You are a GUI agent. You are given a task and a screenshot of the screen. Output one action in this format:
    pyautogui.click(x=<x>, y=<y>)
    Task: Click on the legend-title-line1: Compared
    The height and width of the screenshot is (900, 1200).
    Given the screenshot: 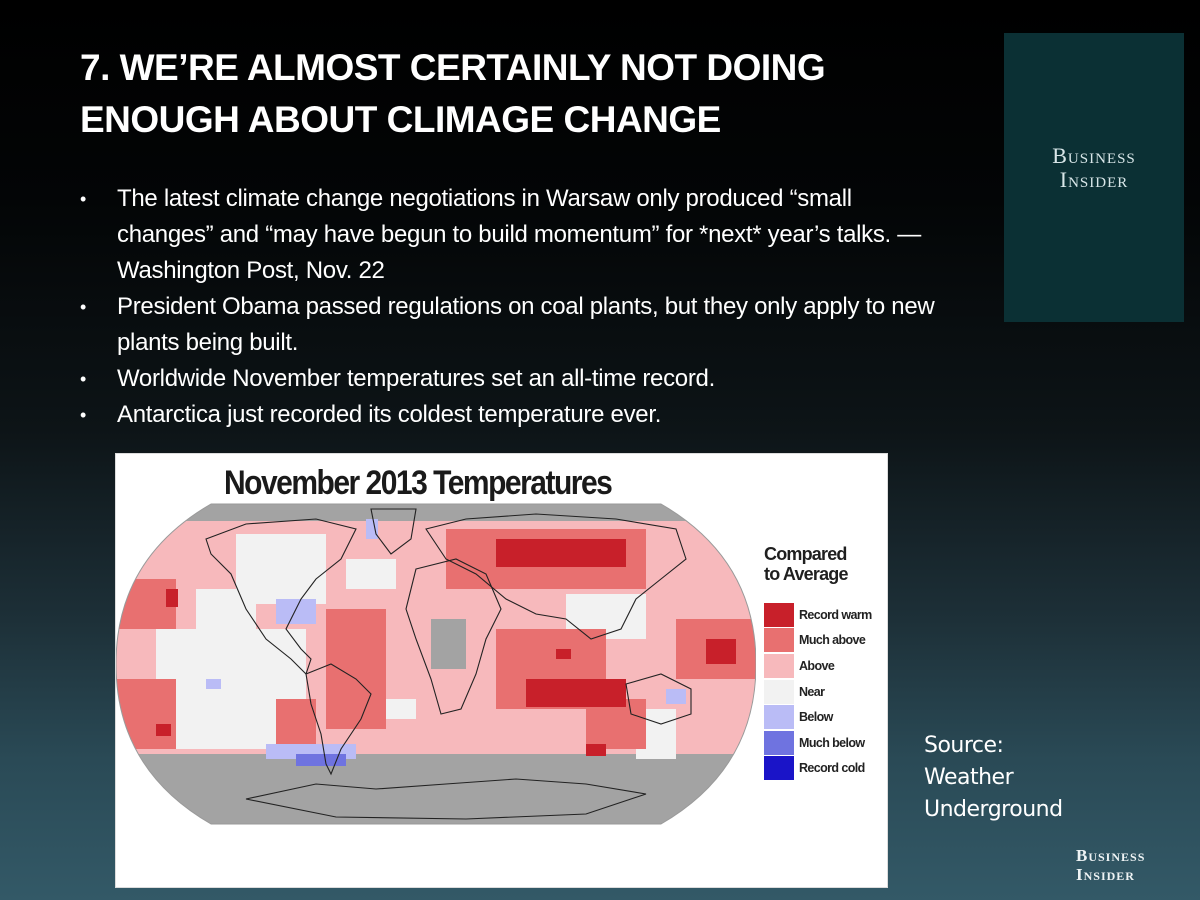 What is the action you would take?
    pyautogui.click(x=805, y=554)
    